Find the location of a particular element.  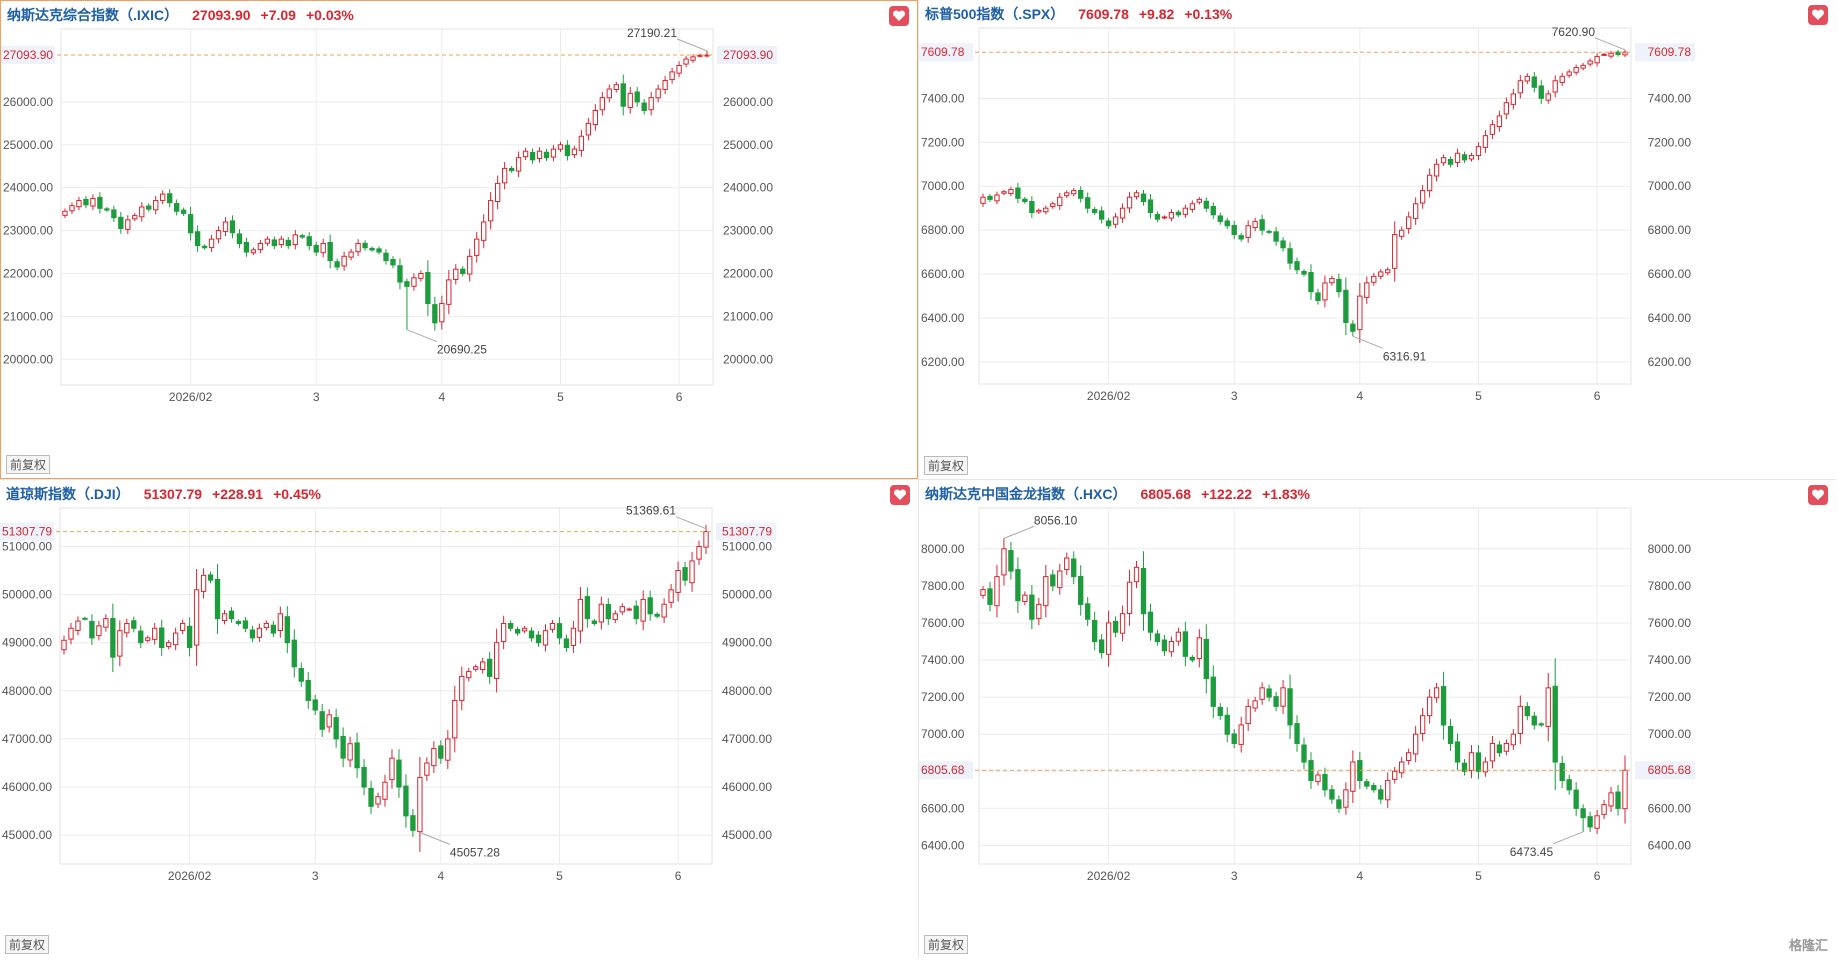

low-leader is located at coordinates (1368, 342).